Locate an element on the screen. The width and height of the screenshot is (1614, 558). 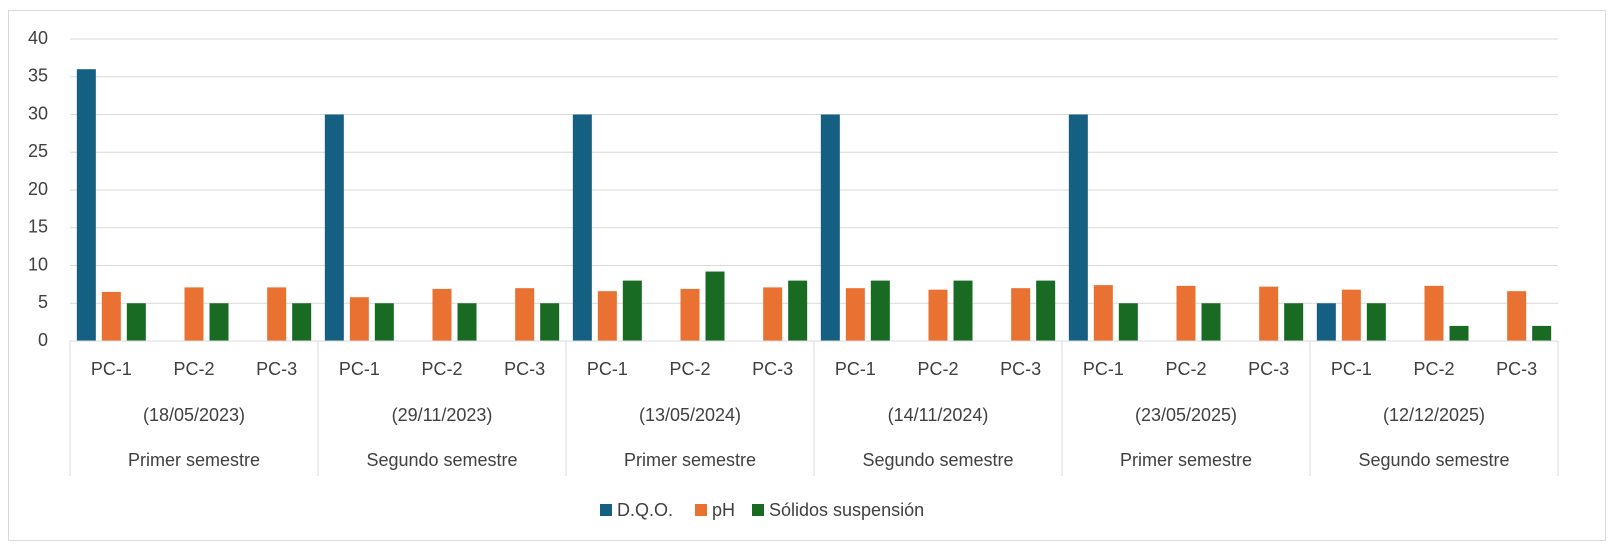
group-label: (23/05/2025) is located at coordinates (1186, 415).